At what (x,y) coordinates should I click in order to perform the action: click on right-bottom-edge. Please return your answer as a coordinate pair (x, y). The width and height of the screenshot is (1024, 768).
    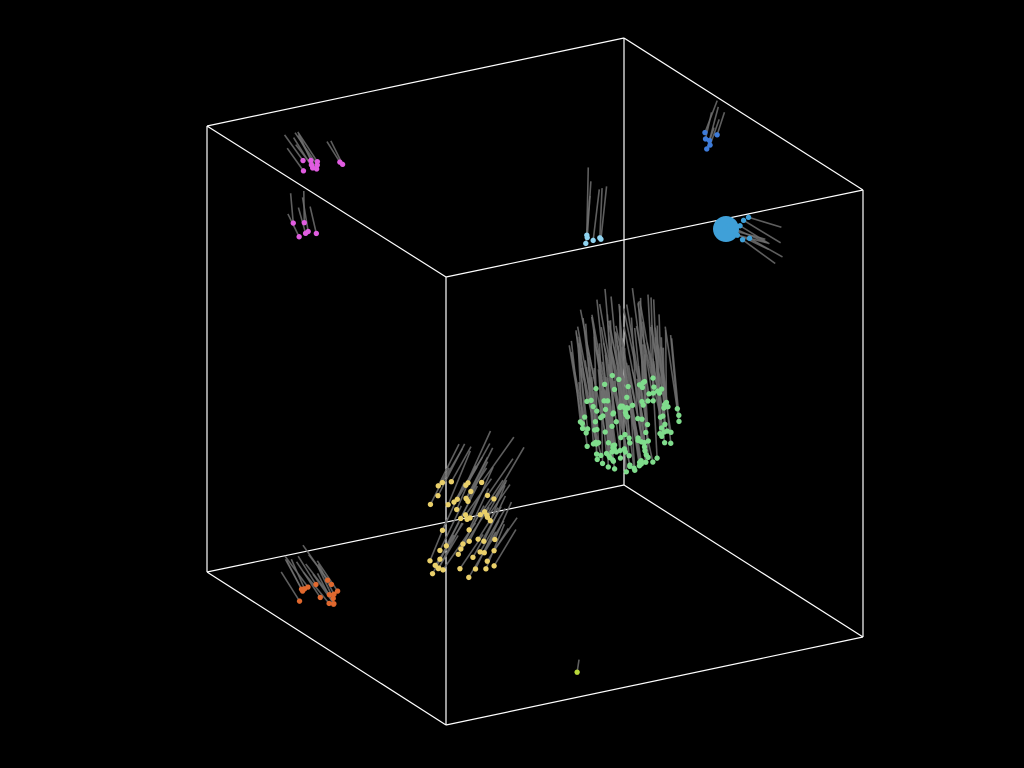
    Looking at the image, I should click on (743, 561).